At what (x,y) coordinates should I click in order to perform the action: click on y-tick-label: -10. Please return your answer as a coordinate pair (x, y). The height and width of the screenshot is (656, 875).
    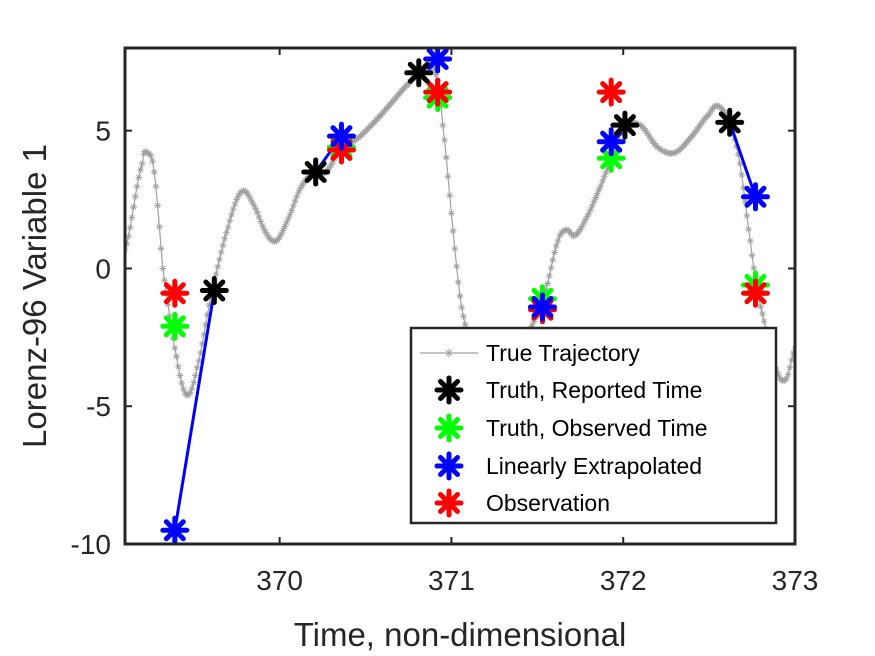
    Looking at the image, I should click on (91, 544).